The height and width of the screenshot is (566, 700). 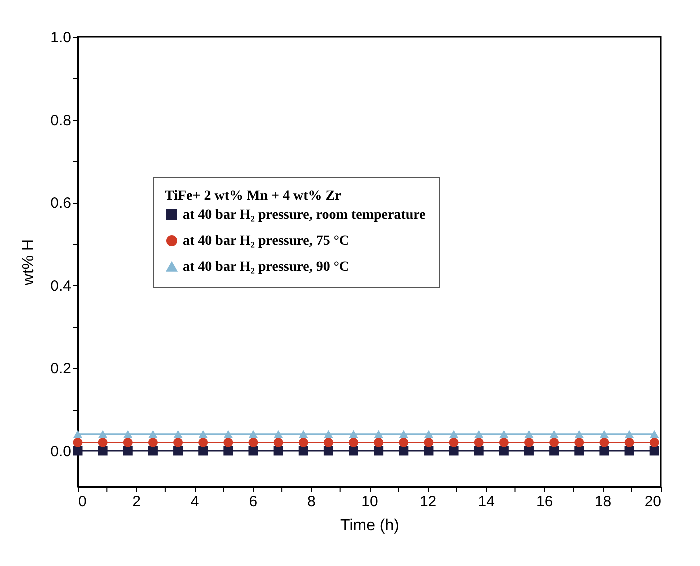 I want to click on x-tick-label: 8, so click(x=312, y=502).